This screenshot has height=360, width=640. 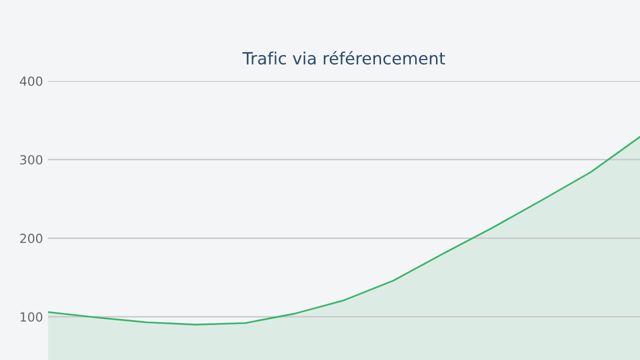 What do you see at coordinates (31, 160) in the screenshot?
I see `y-tick-label: 300` at bounding box center [31, 160].